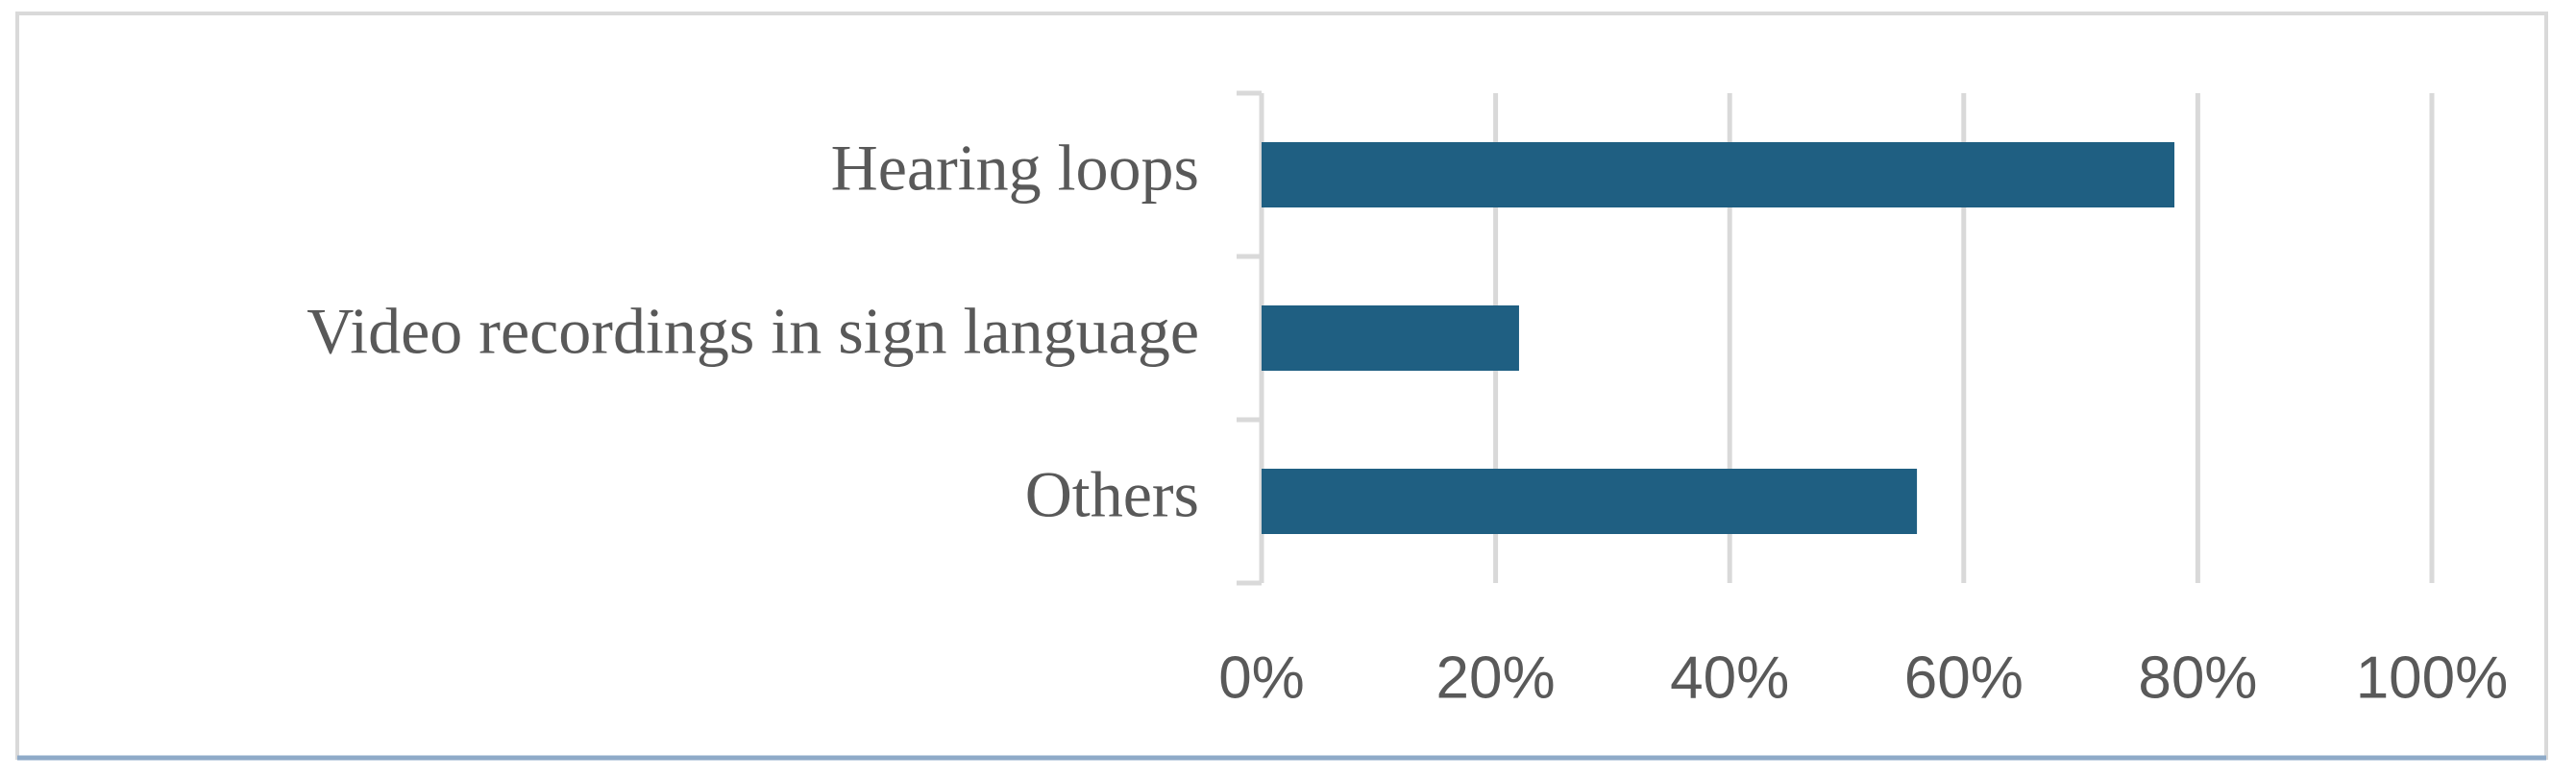 The height and width of the screenshot is (778, 2576). Describe the element at coordinates (2197, 677) in the screenshot. I see `x-tick-label: 80%` at that location.